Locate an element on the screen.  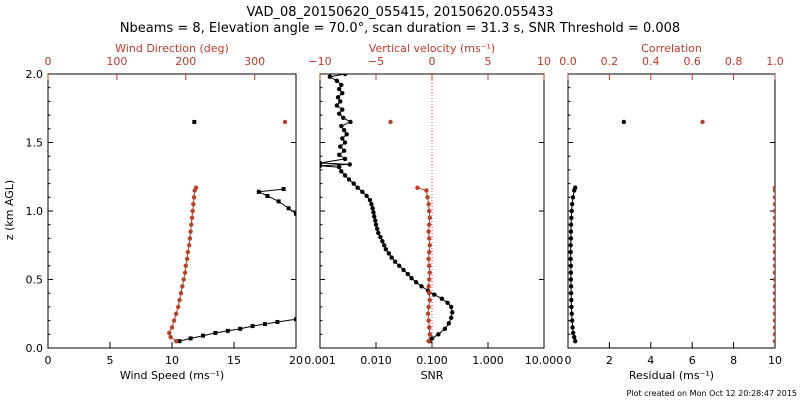
top-tick-label-snr: 10 is located at coordinates (544, 61).